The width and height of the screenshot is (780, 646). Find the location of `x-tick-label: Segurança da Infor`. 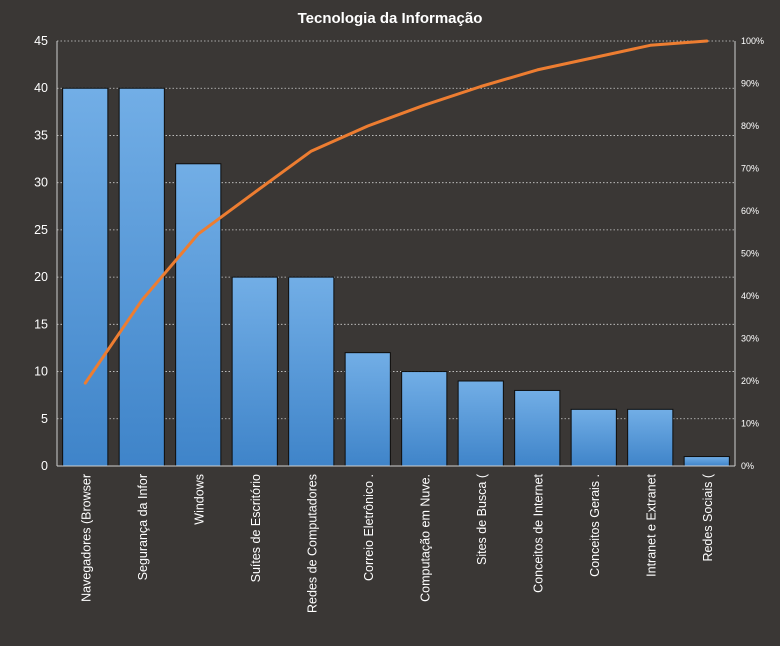

x-tick-label: Segurança da Infor is located at coordinates (143, 527).